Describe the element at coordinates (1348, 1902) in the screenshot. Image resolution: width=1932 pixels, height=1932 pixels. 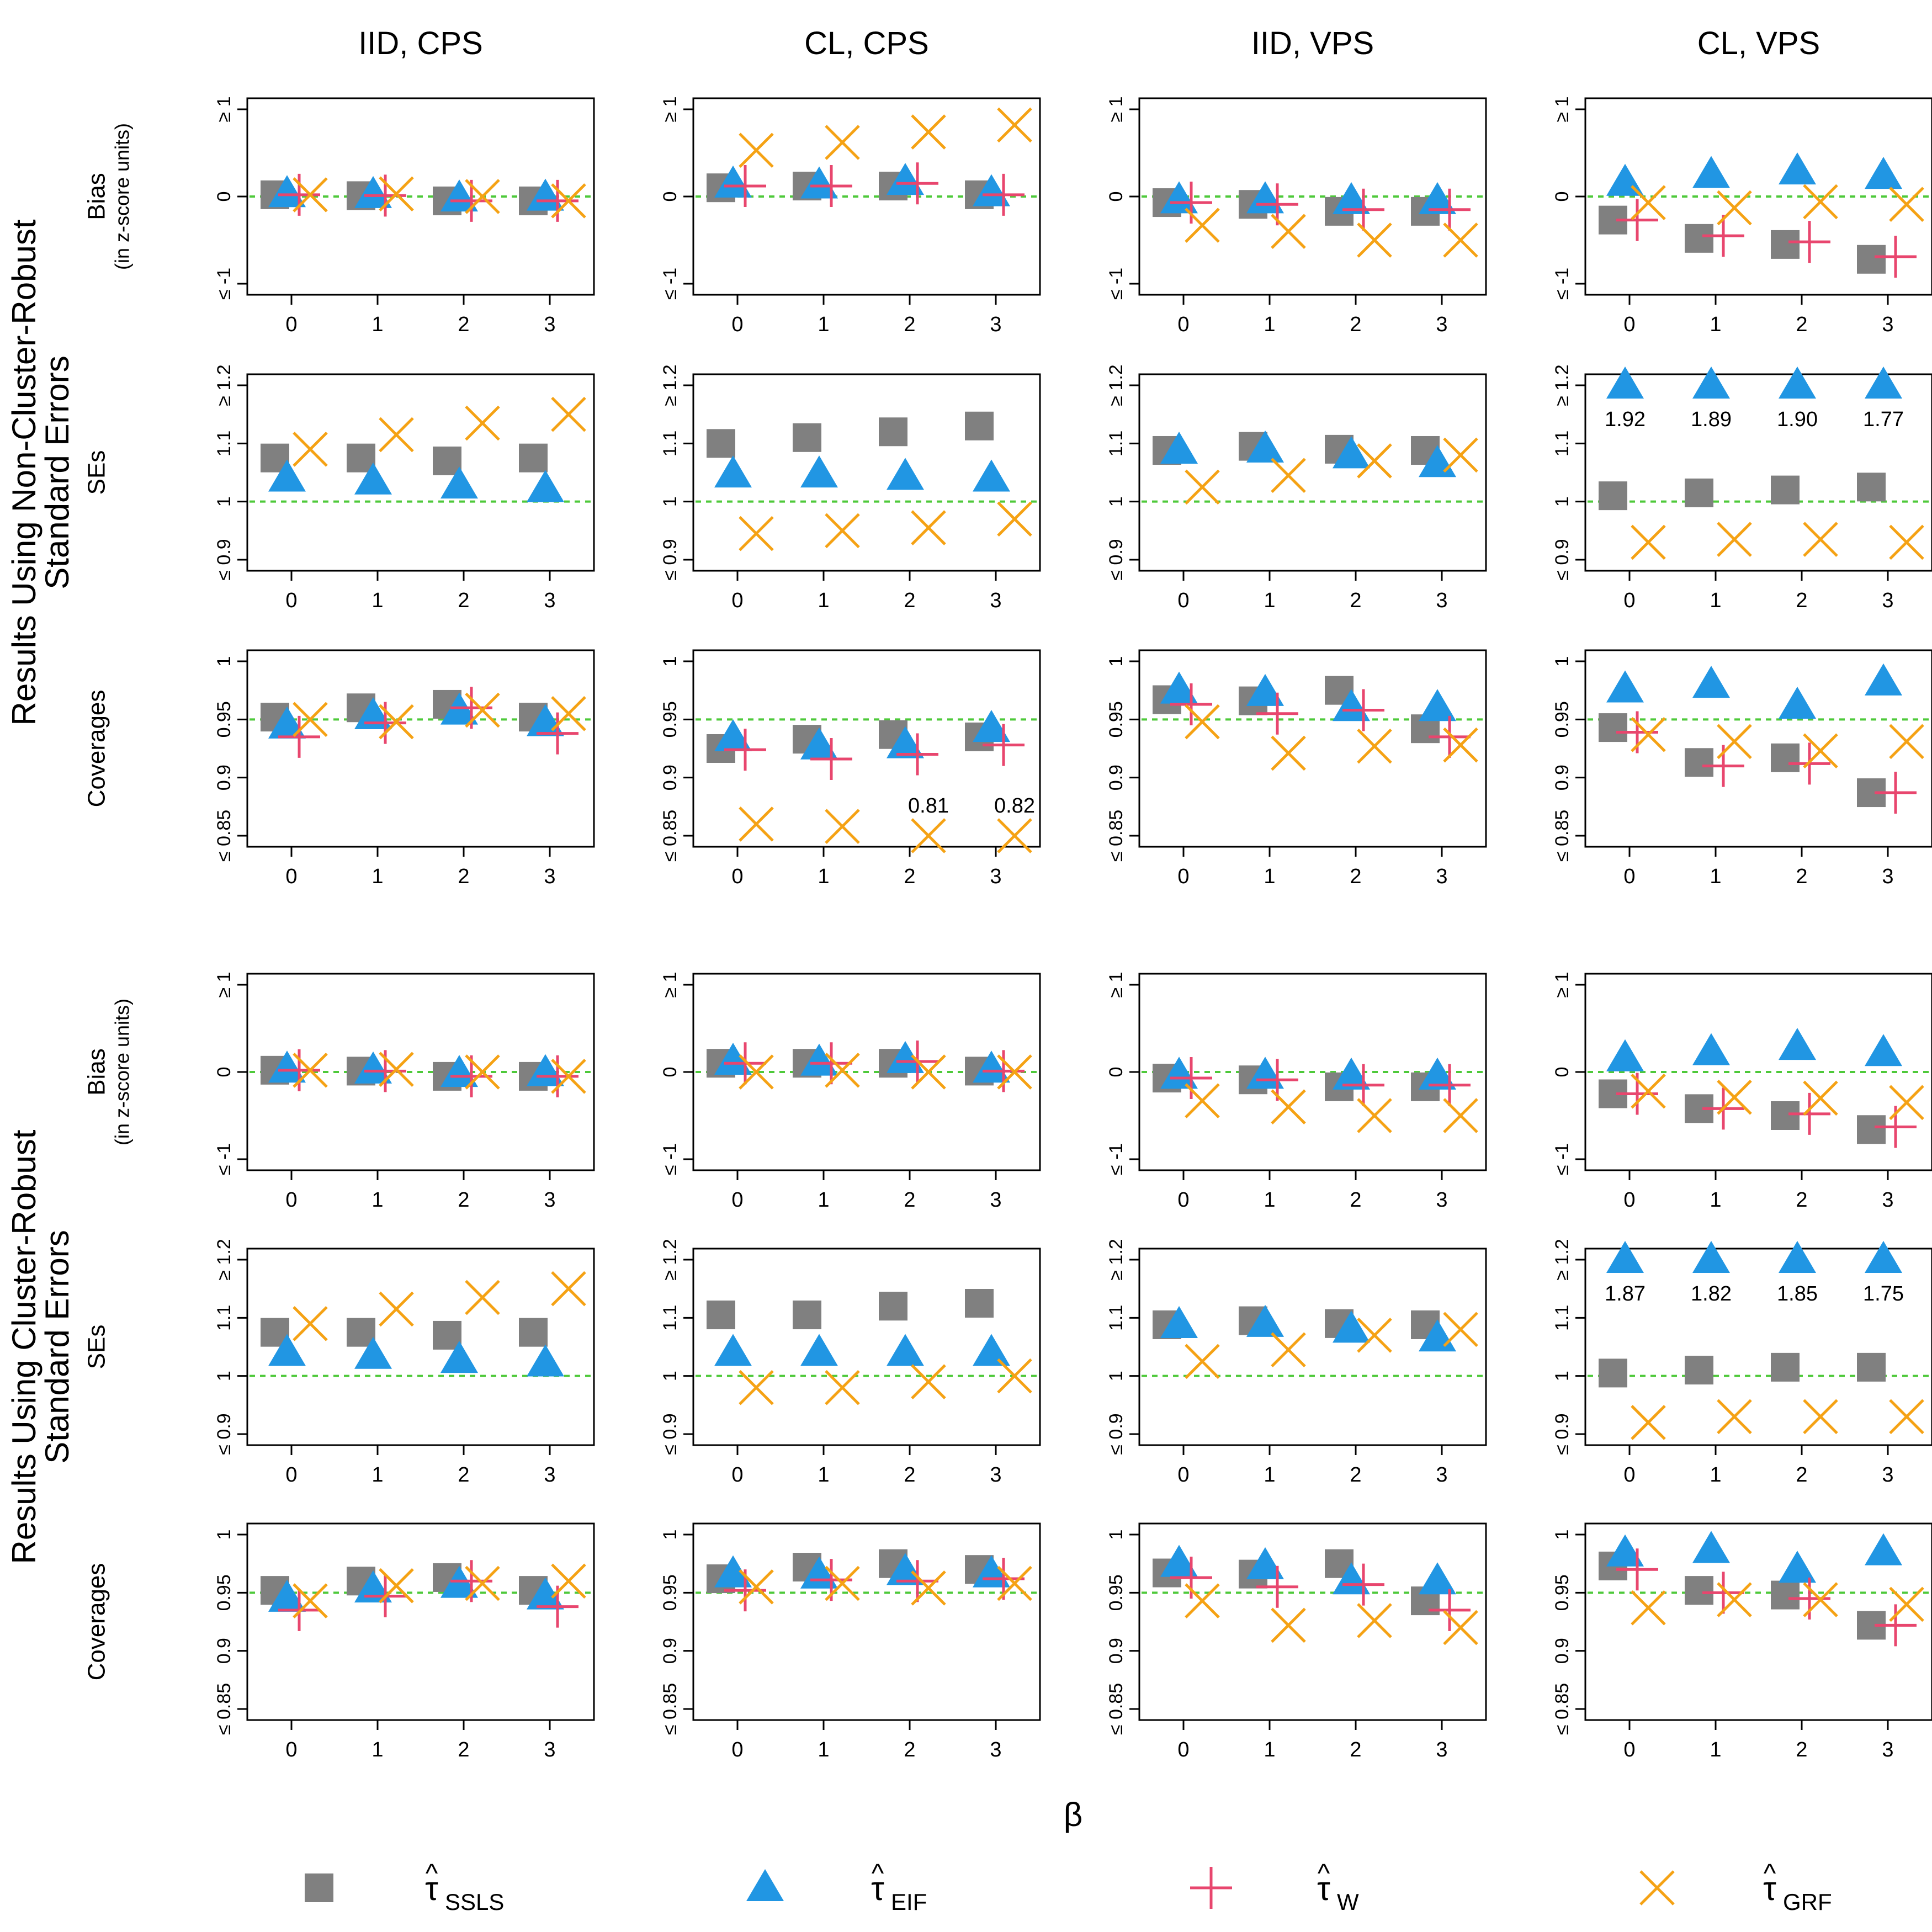
I see `legend-subscript: W` at that location.